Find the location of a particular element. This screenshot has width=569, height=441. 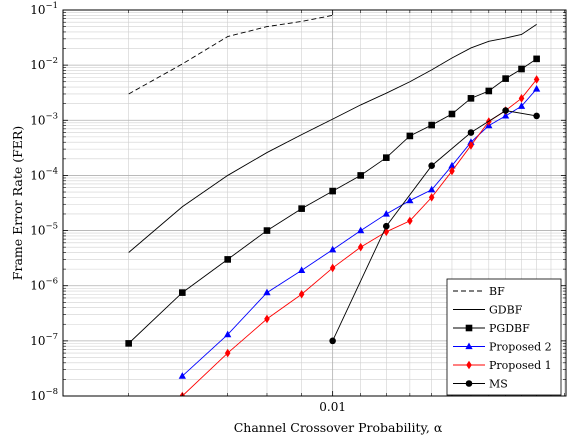

x-tick-labels: 0.01 is located at coordinates (332, 407).